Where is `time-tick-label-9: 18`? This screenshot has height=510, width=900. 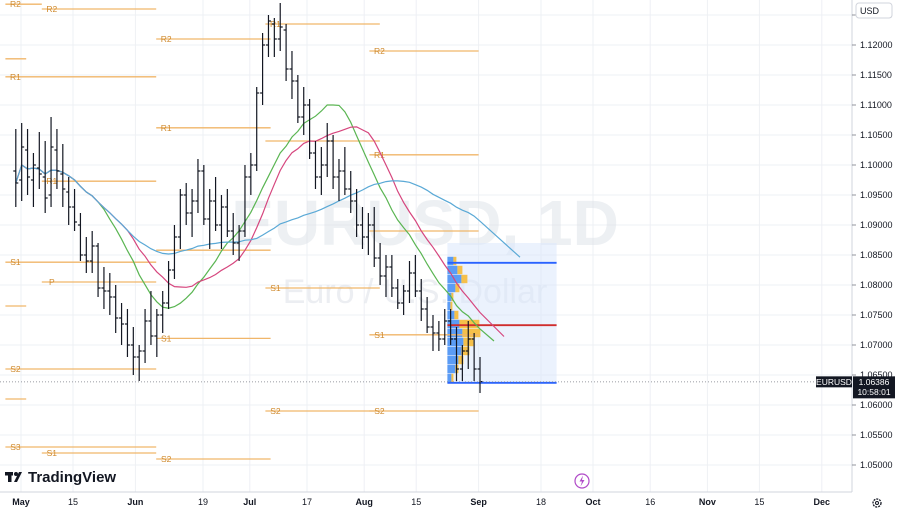 time-tick-label-9: 18 is located at coordinates (541, 502).